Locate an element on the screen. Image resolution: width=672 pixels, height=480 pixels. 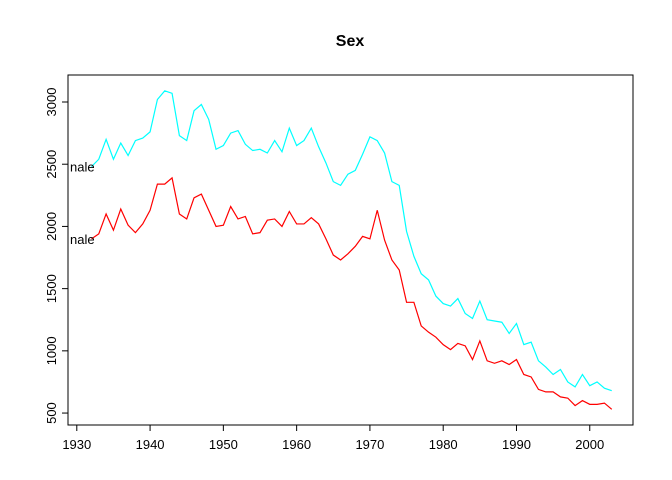
y-tick-label: 2500 is located at coordinates (51, 164).